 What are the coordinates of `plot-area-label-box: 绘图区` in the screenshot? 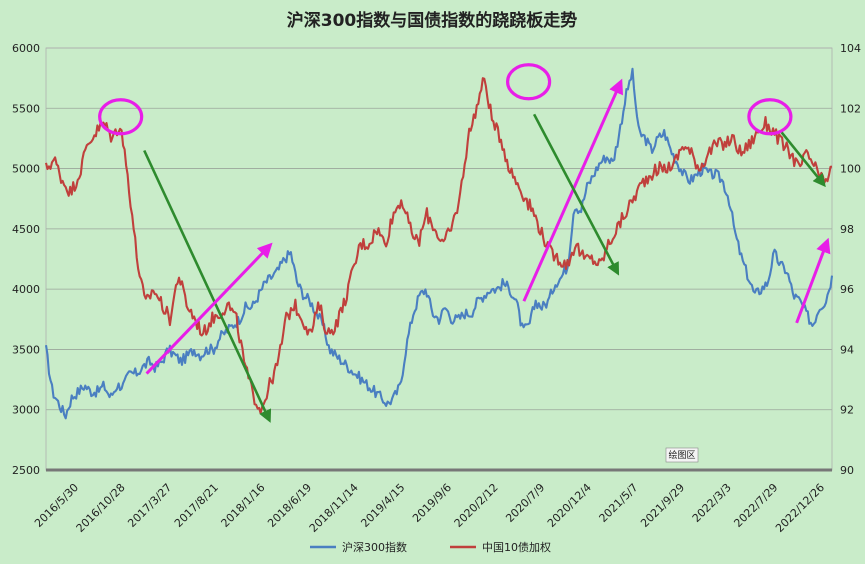 It's located at (682, 455).